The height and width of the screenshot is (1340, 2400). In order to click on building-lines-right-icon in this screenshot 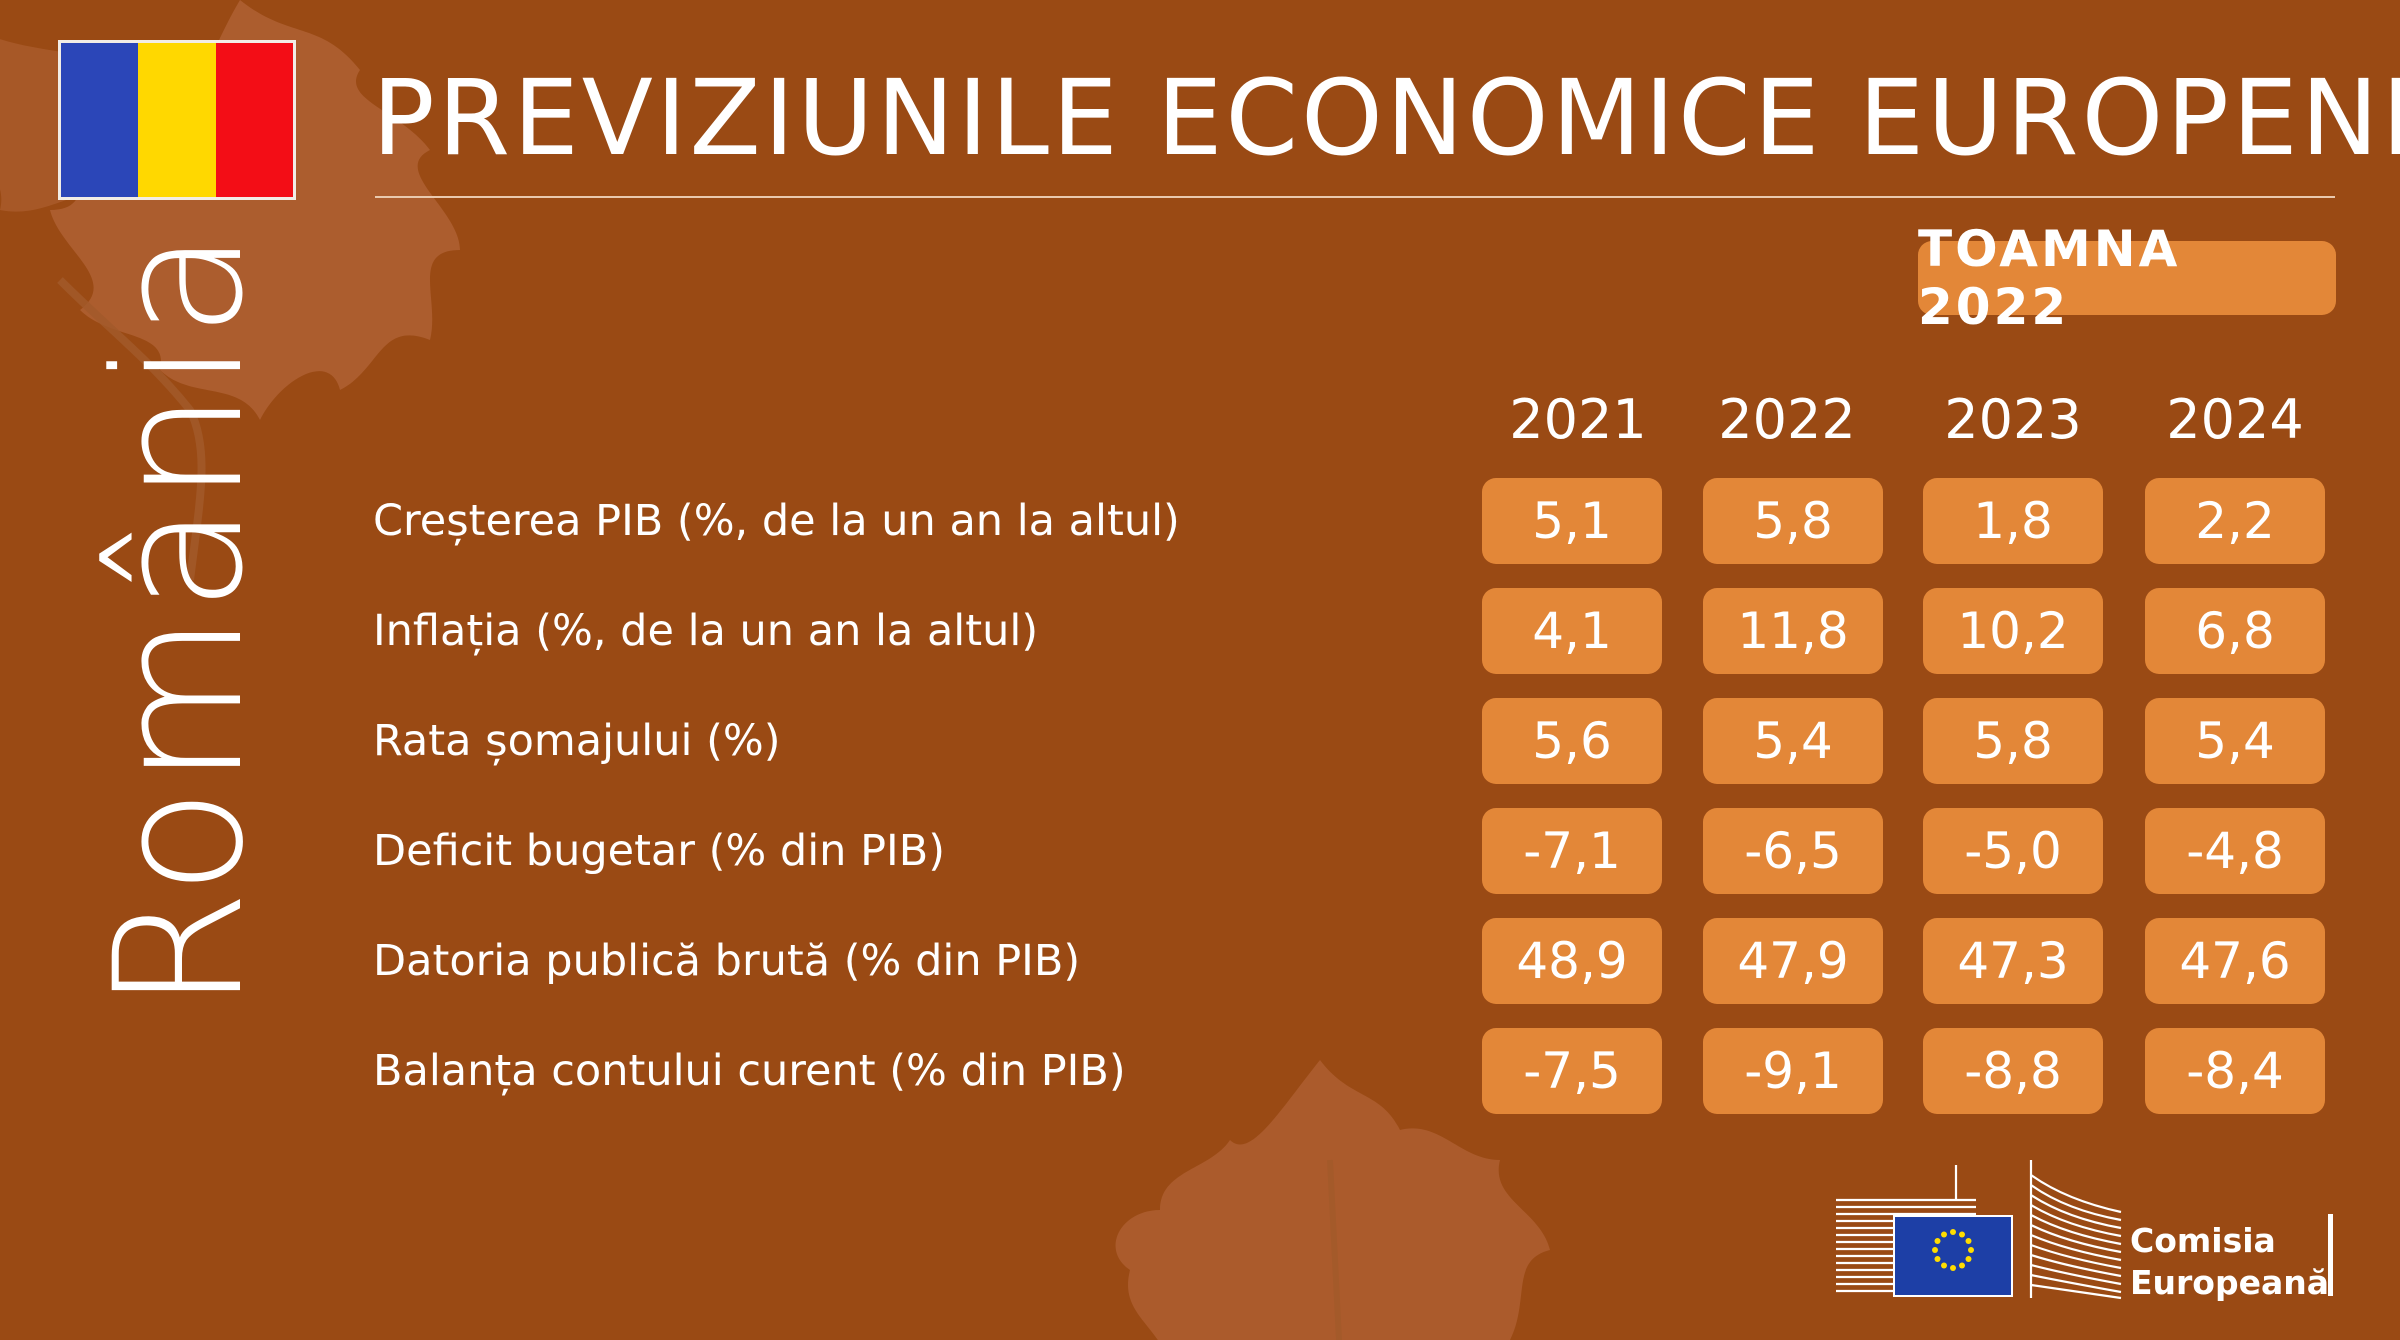, I will do `click(2075, 1230)`.